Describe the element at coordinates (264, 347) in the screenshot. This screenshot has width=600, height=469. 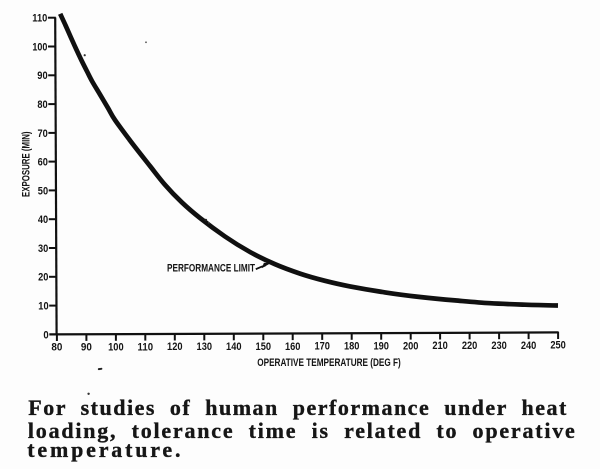
I see `svg-text: 150` at that location.